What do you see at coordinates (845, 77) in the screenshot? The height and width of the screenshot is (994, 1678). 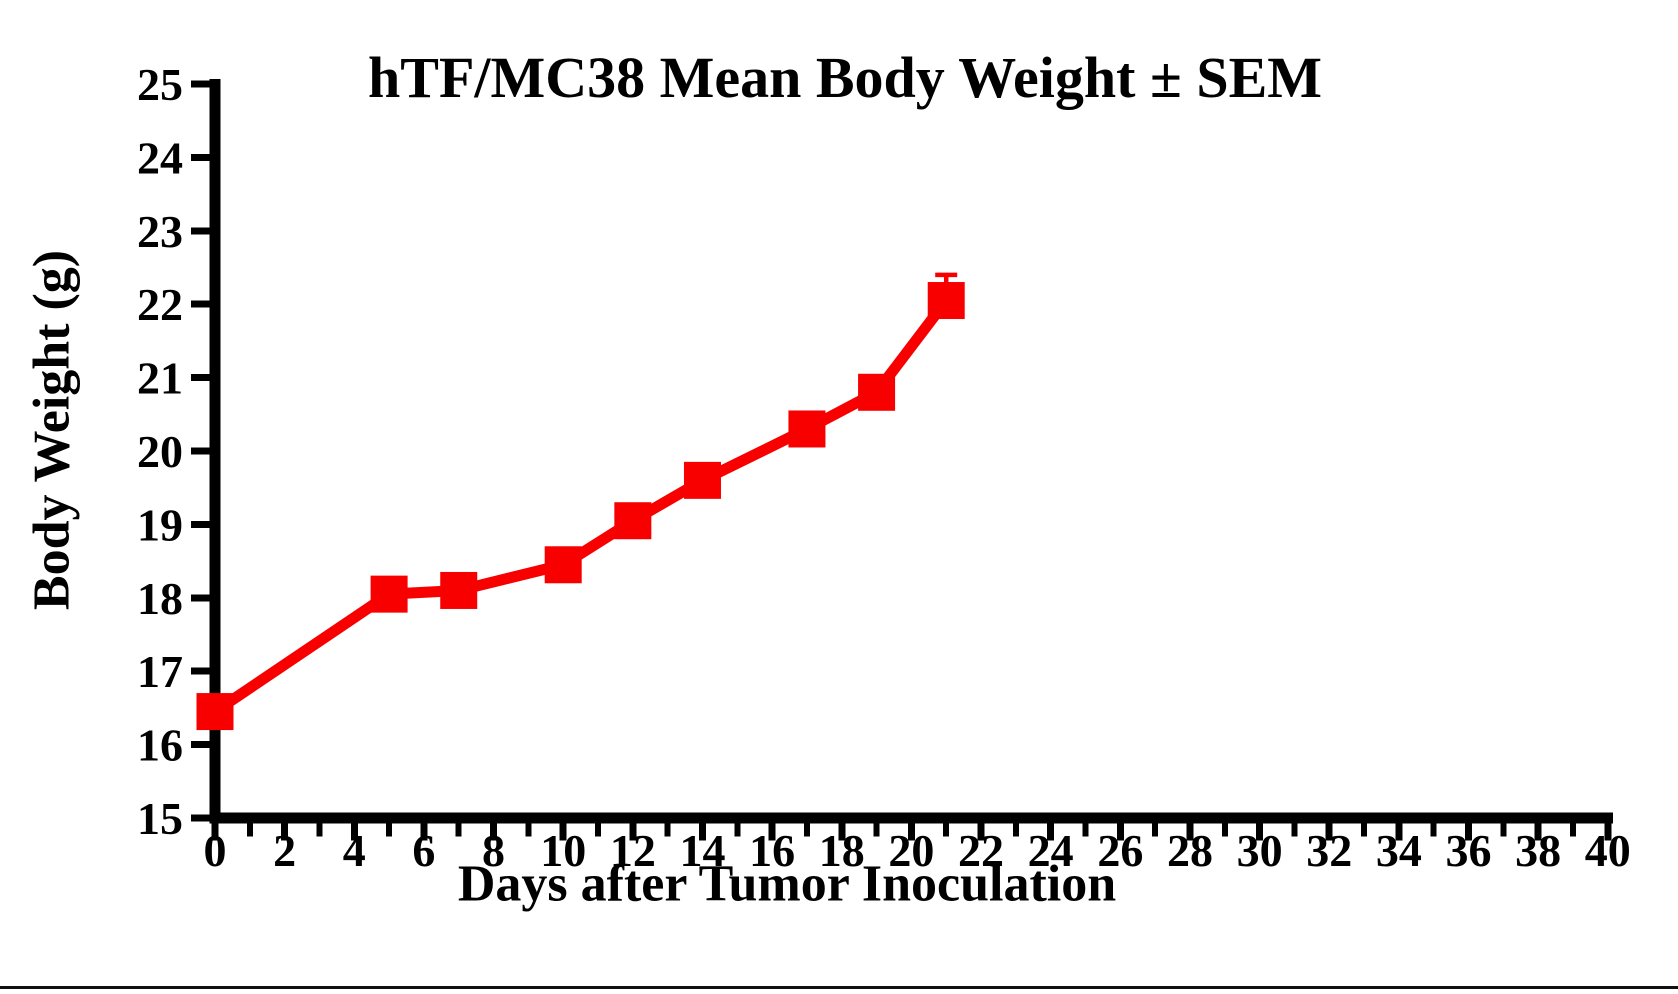 I see `chart-title: hTF/MC38 Mean Body Weight ± SEM` at bounding box center [845, 77].